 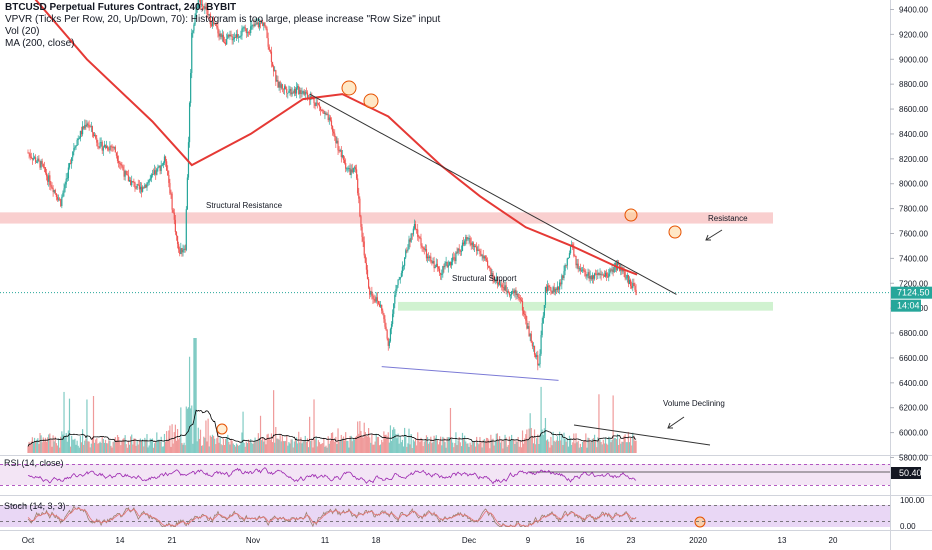 I want to click on touch-circle, so click(x=371, y=101).